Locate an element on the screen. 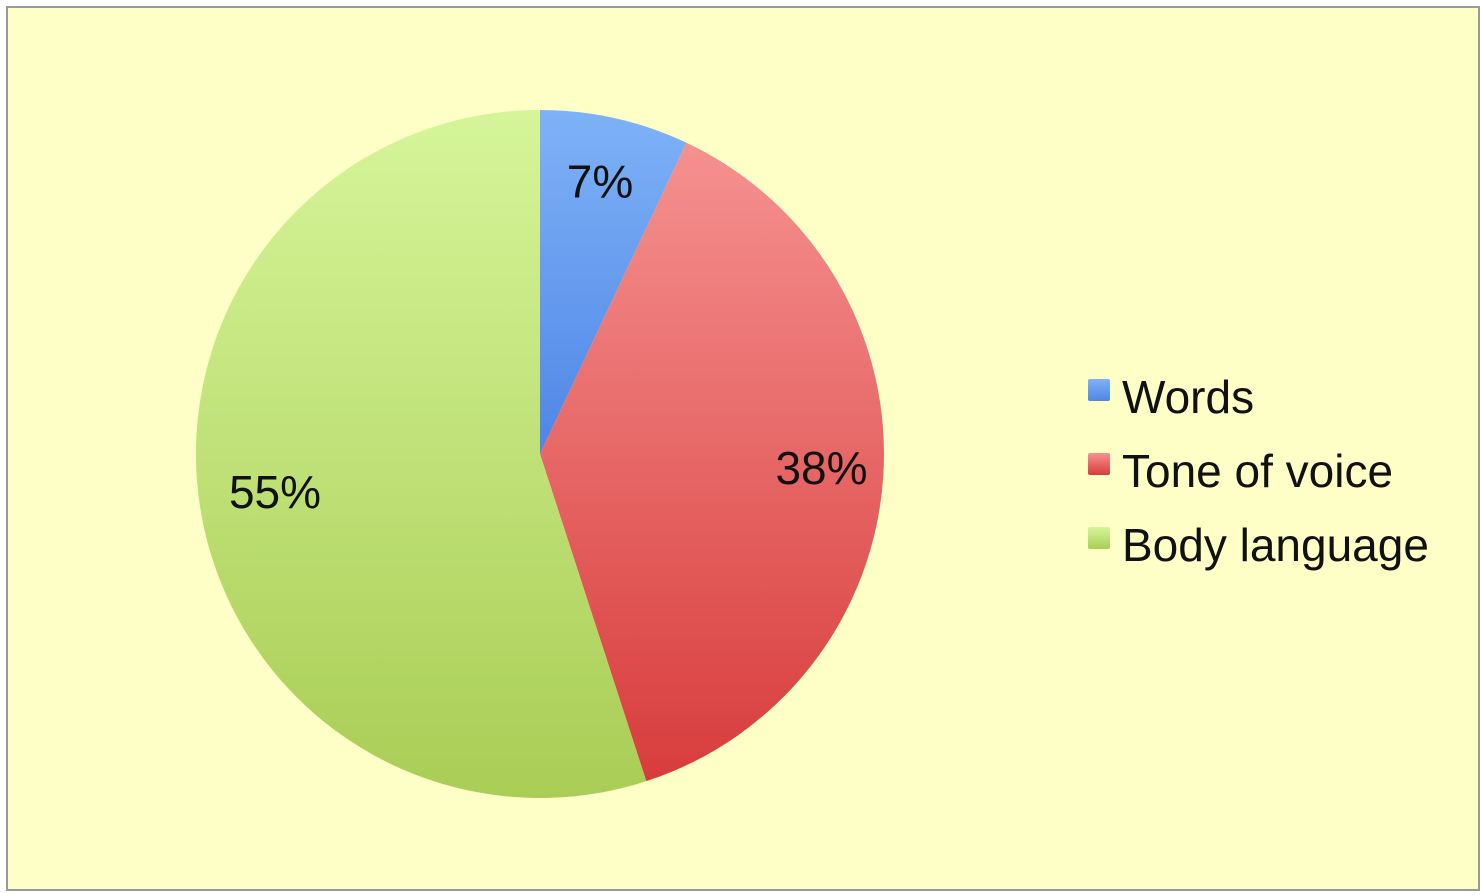  legend-swatch-tone-of-voice is located at coordinates (1099, 464).